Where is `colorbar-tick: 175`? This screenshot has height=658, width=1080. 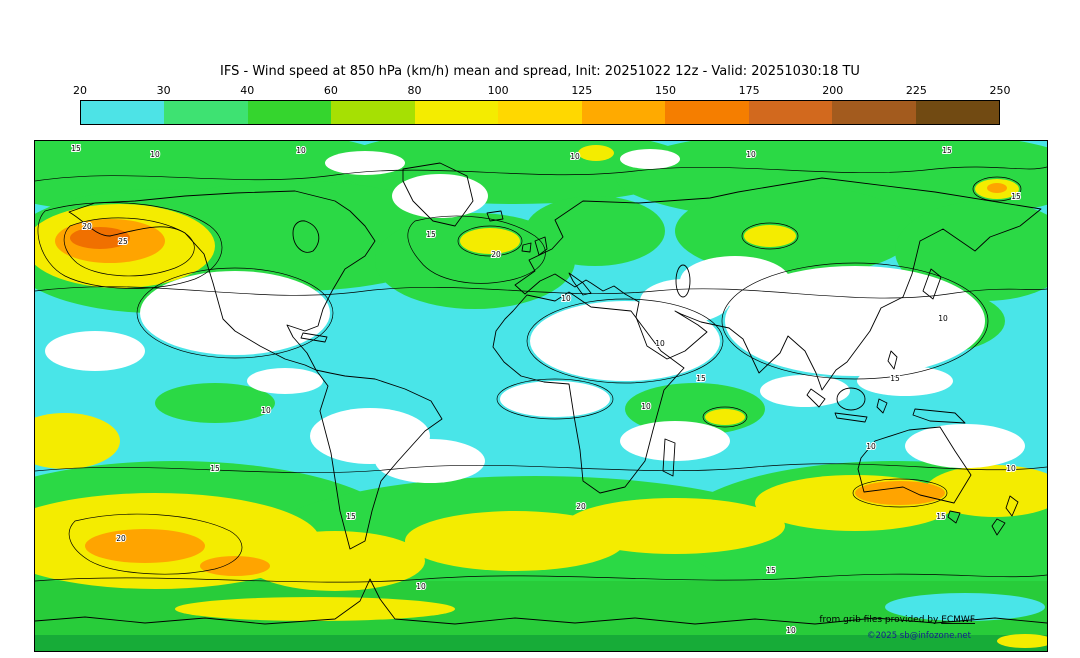
colorbar-tick: 175 is located at coordinates (749, 90).